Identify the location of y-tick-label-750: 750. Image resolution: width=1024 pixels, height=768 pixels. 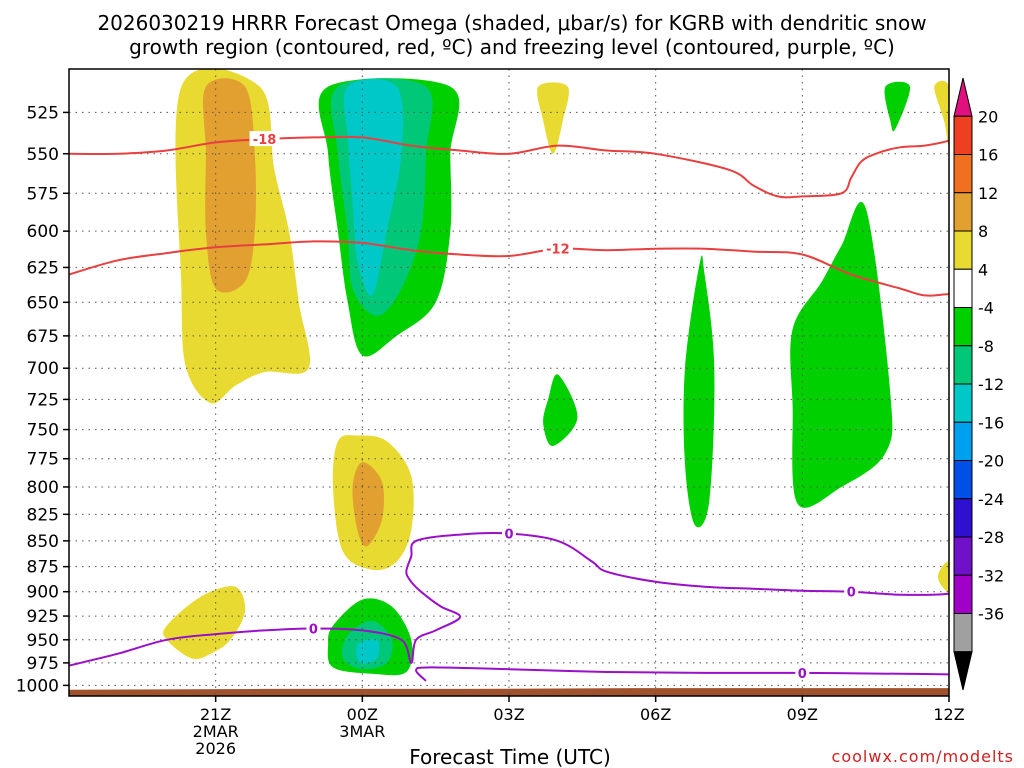
(43, 431).